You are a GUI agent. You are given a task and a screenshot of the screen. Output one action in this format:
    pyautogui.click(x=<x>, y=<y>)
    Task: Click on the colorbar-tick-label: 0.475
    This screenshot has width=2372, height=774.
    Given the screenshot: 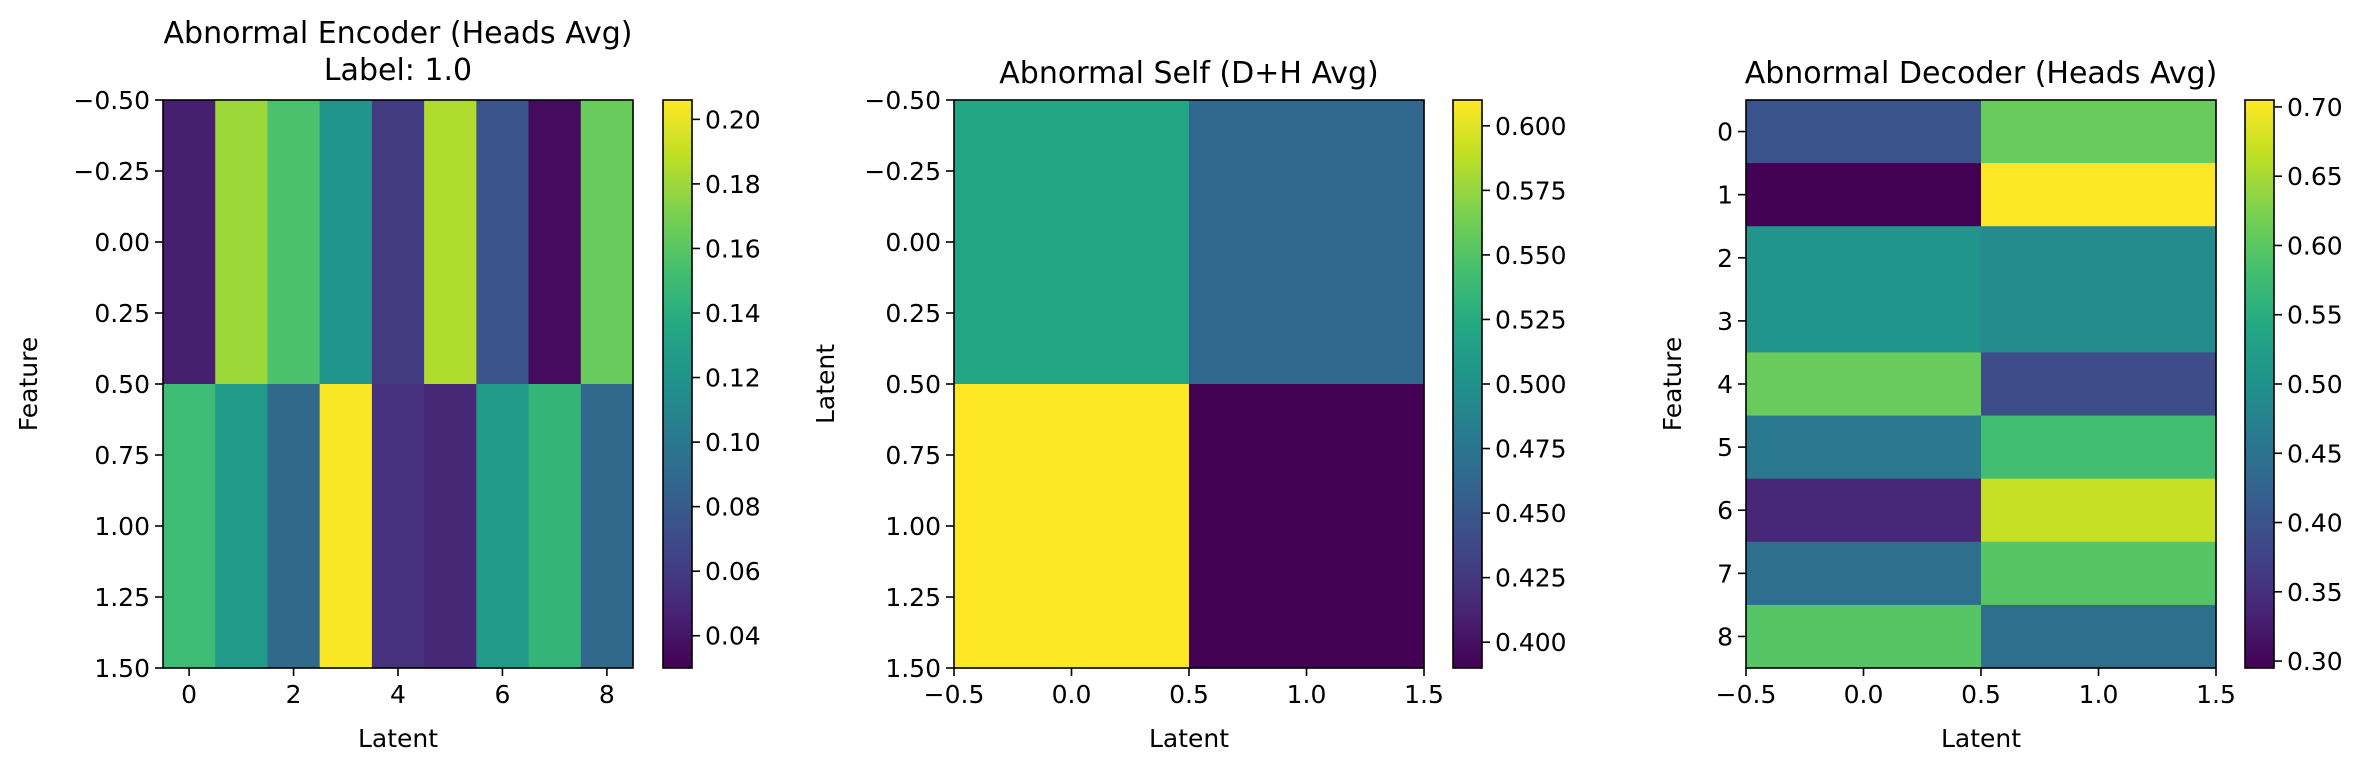 What is the action you would take?
    pyautogui.click(x=1531, y=449)
    